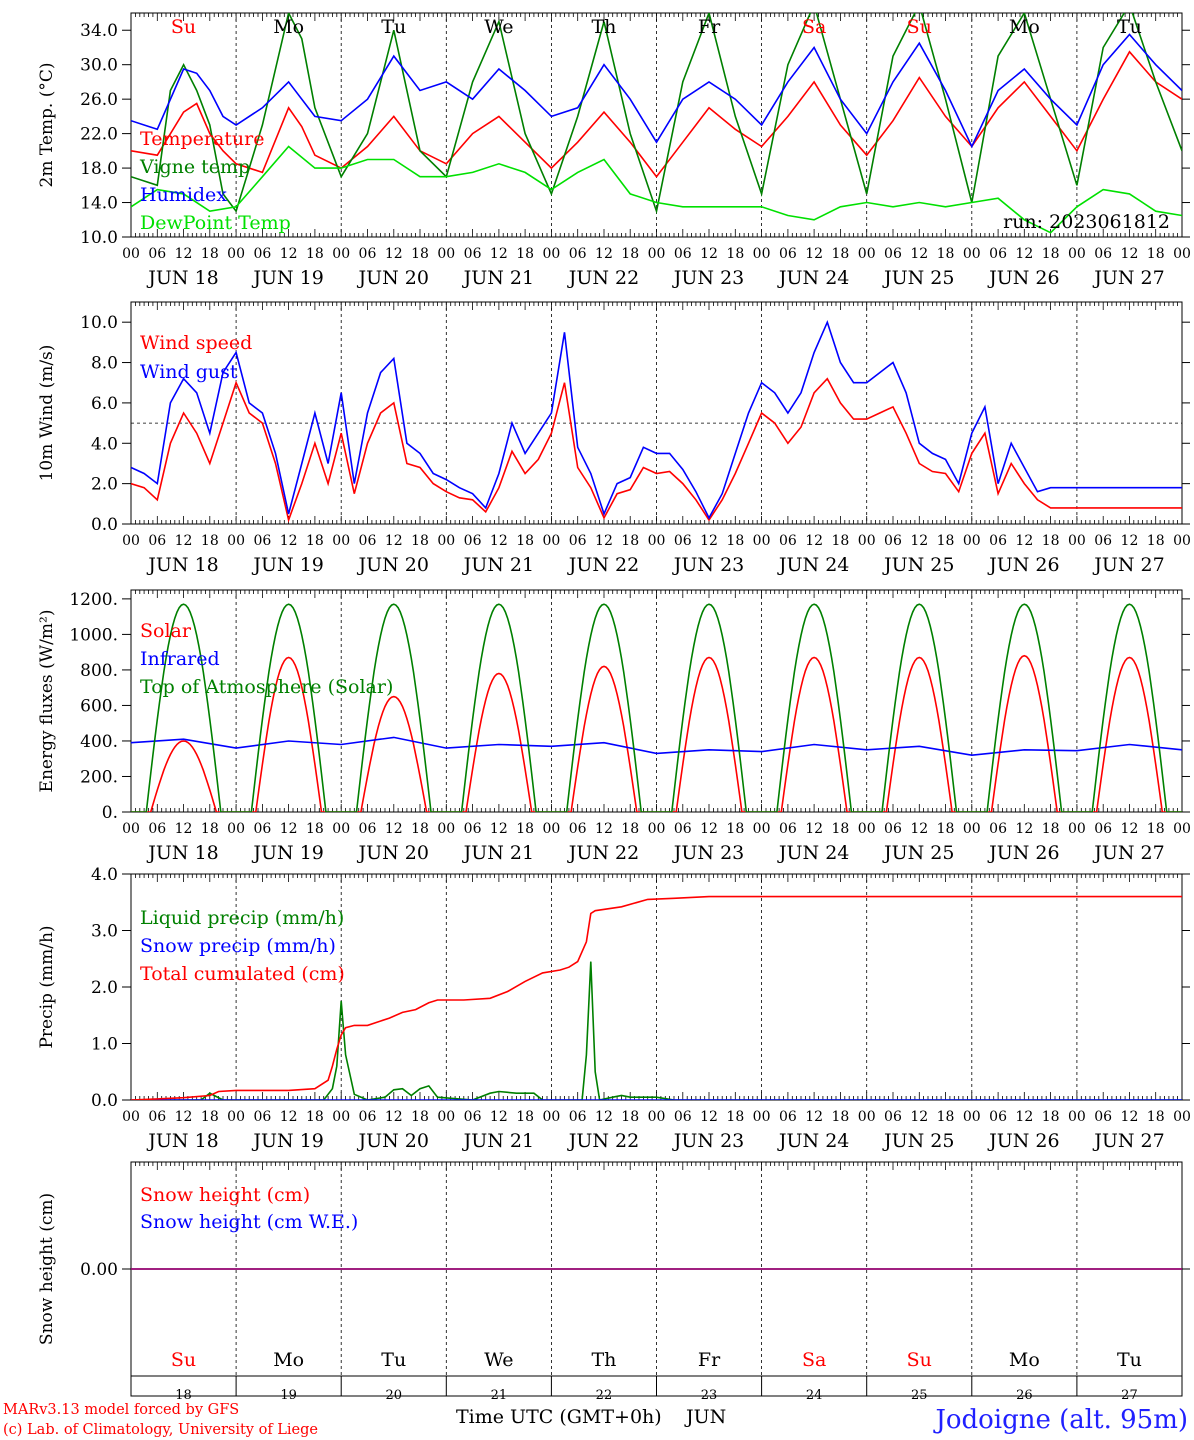 The height and width of the screenshot is (1440, 1194). What do you see at coordinates (393, 1360) in the screenshot?
I see `weekday-label: Tu` at bounding box center [393, 1360].